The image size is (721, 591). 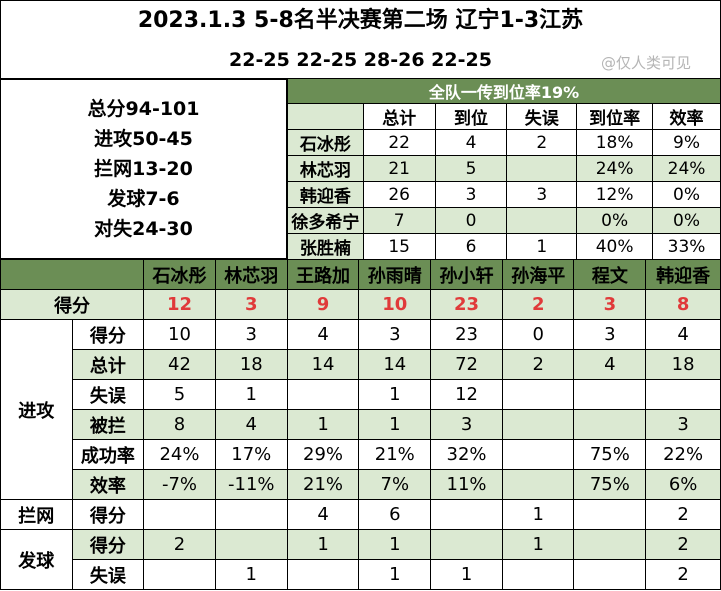 What do you see at coordinates (471, 142) in the screenshot?
I see `cell: 4` at bounding box center [471, 142].